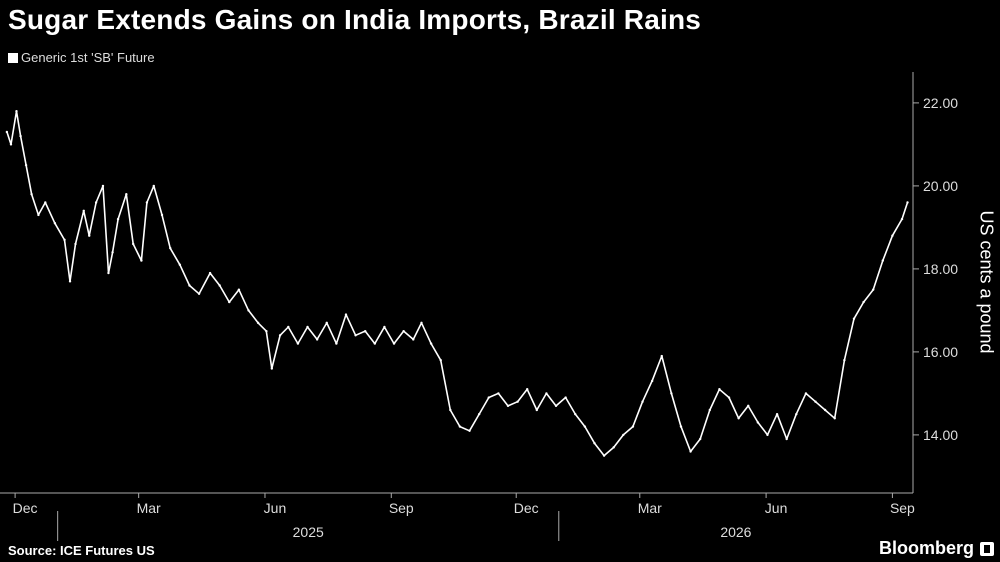 The height and width of the screenshot is (562, 1000). What do you see at coordinates (88, 57) in the screenshot?
I see `legend-label: Generic 1st 'SB' Future` at bounding box center [88, 57].